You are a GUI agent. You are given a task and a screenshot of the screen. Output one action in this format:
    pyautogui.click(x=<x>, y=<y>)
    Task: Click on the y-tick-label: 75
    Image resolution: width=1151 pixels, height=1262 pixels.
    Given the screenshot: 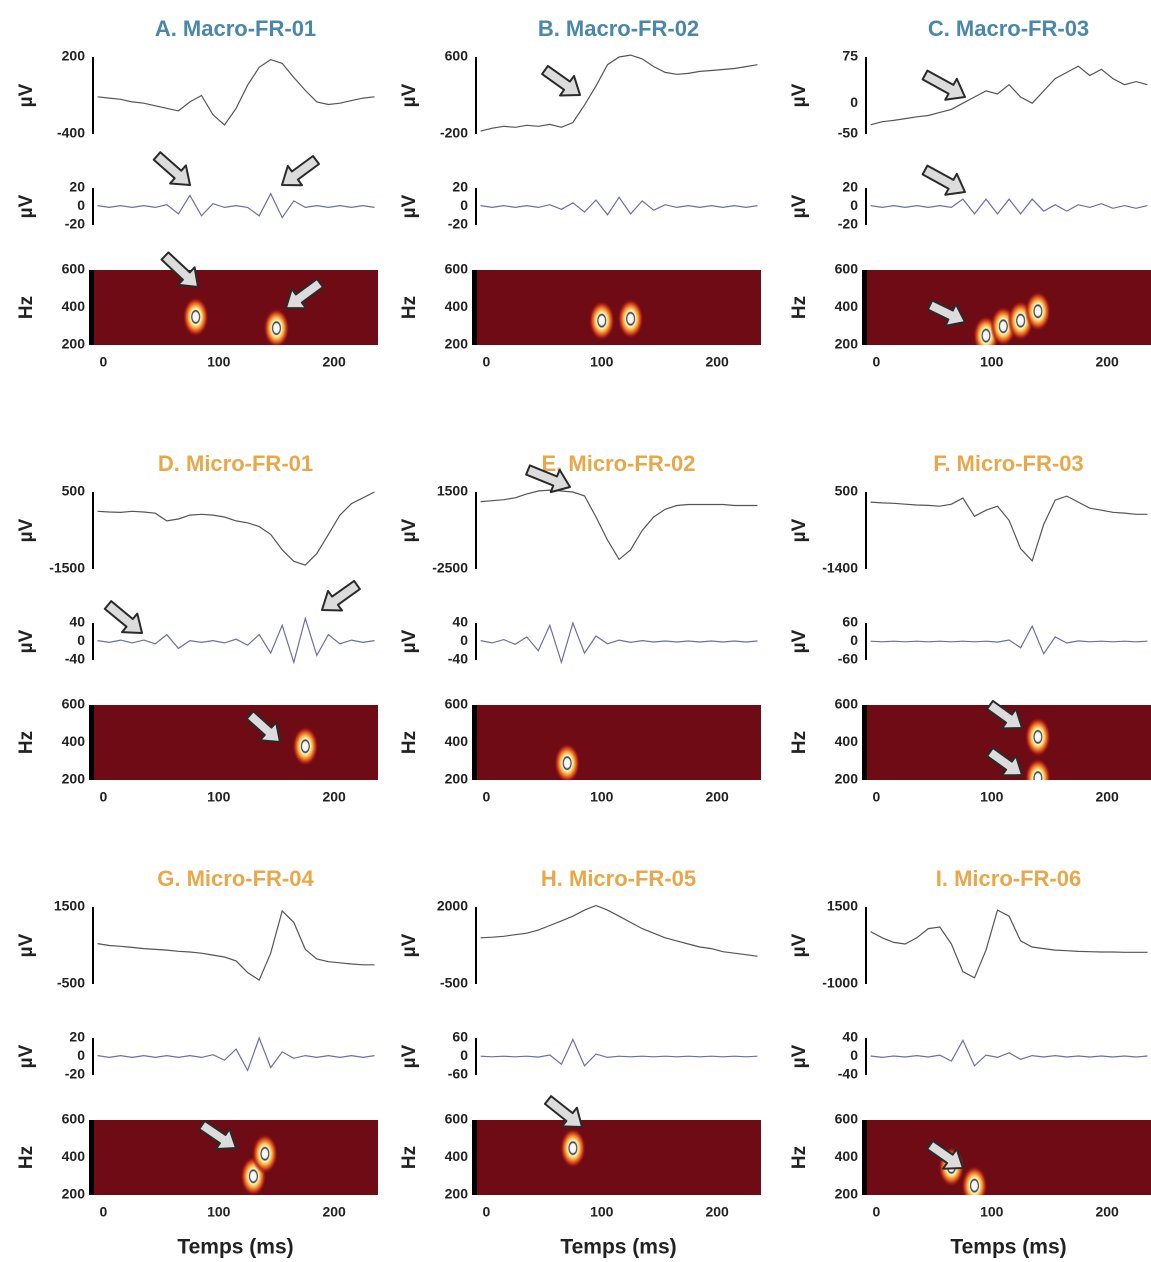 What is the action you would take?
    pyautogui.click(x=850, y=56)
    